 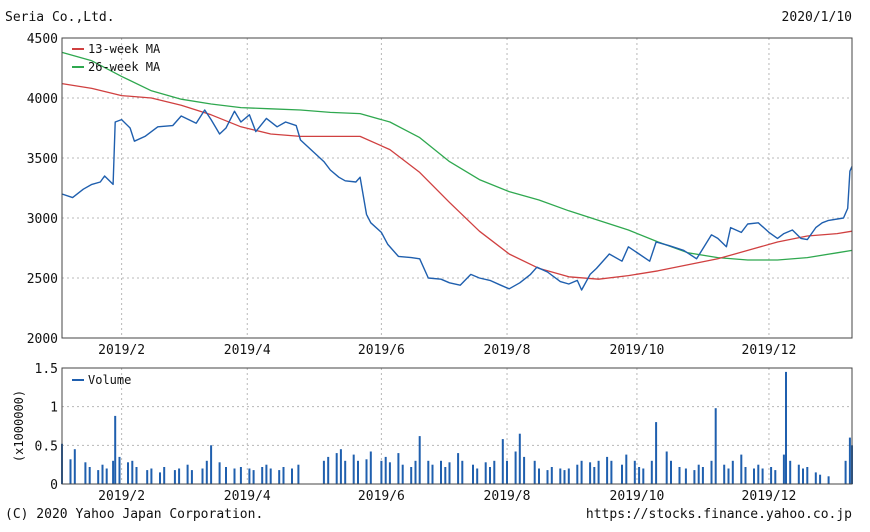 I want to click on legend-label-volume: Volume, so click(x=109, y=380).